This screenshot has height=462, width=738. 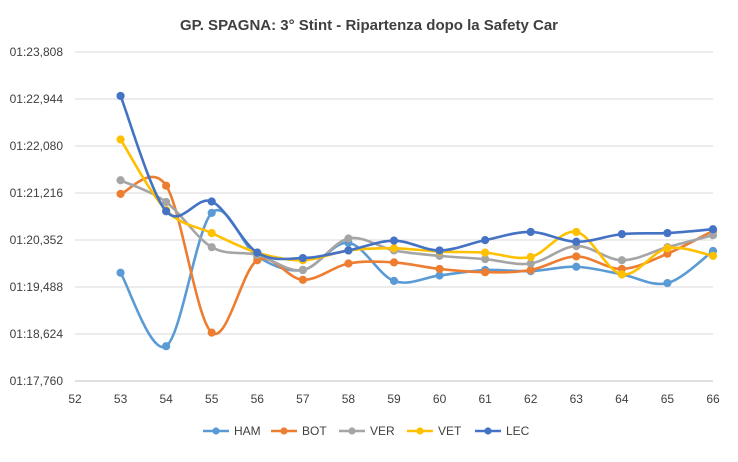 What do you see at coordinates (232, 431) in the screenshot?
I see `legend-item-ham: HAM` at bounding box center [232, 431].